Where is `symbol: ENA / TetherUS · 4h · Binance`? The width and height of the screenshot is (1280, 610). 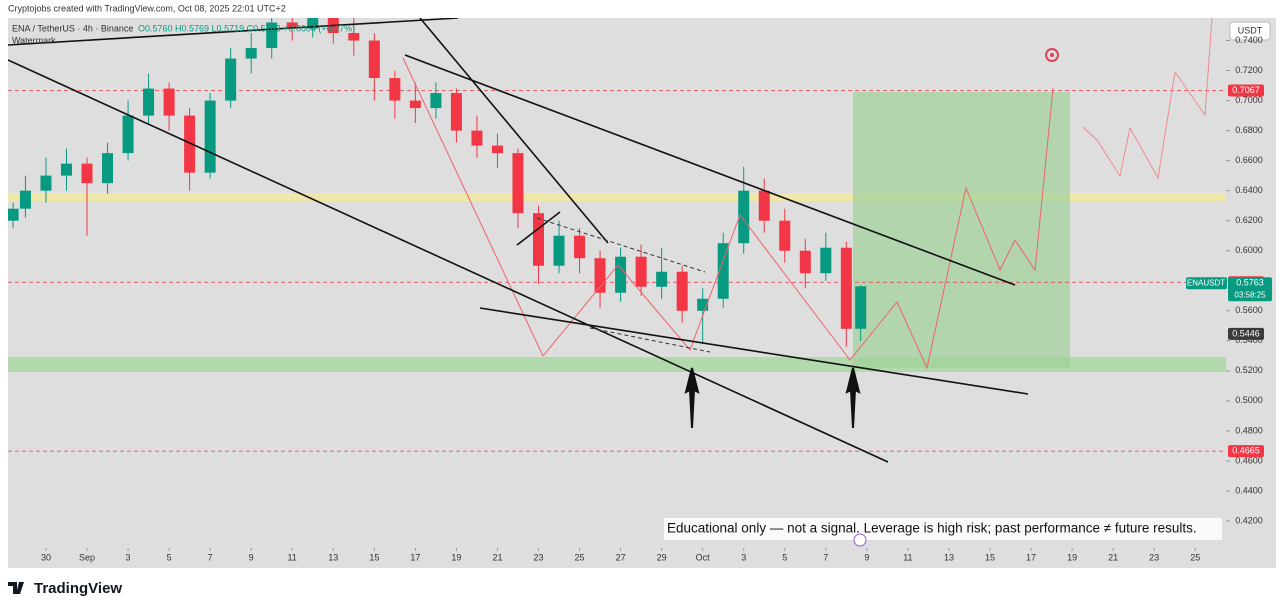 symbol: ENA / TetherUS · 4h · Binance is located at coordinates (72, 28).